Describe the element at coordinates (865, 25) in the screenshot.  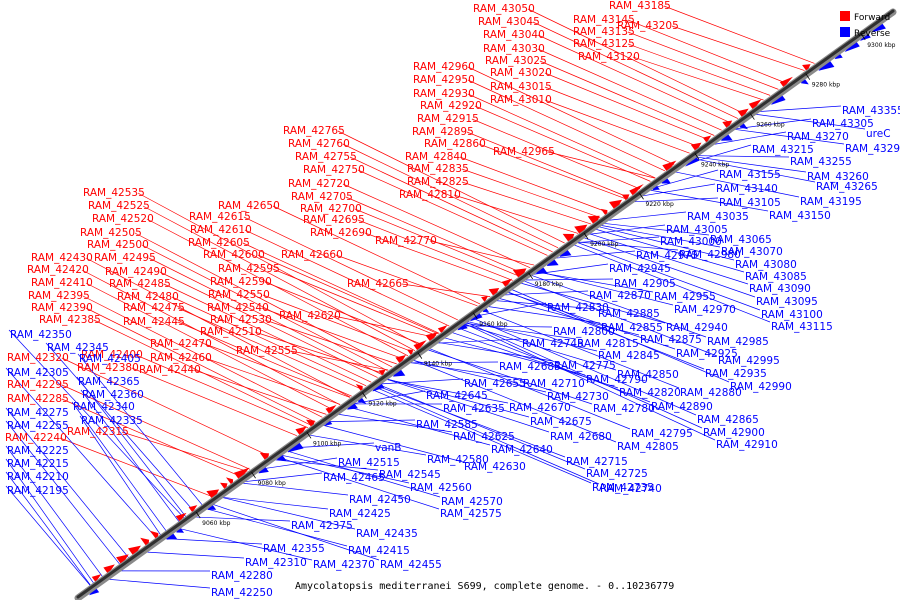
I see `legend: Forward Reverse` at that location.